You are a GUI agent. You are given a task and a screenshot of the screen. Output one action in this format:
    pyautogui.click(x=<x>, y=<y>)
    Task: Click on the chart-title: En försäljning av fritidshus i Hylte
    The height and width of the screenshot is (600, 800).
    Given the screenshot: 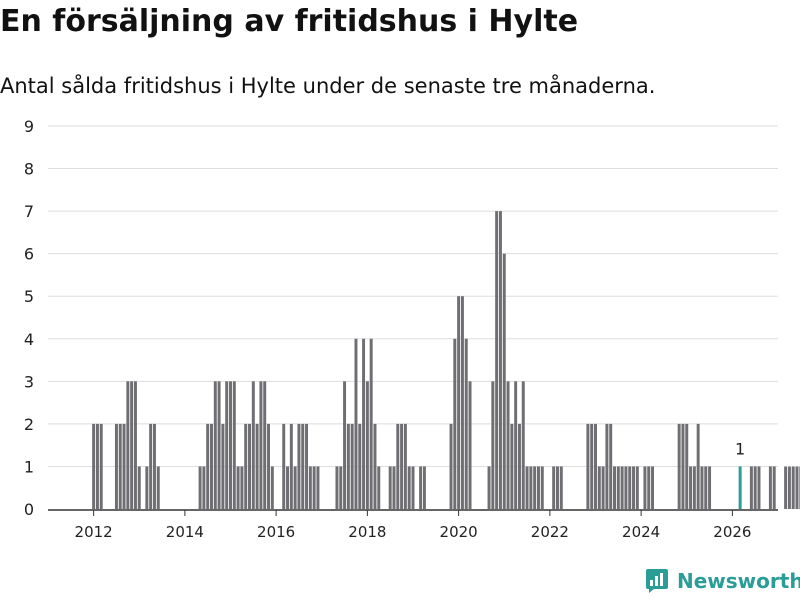 What is the action you would take?
    pyautogui.click(x=289, y=21)
    